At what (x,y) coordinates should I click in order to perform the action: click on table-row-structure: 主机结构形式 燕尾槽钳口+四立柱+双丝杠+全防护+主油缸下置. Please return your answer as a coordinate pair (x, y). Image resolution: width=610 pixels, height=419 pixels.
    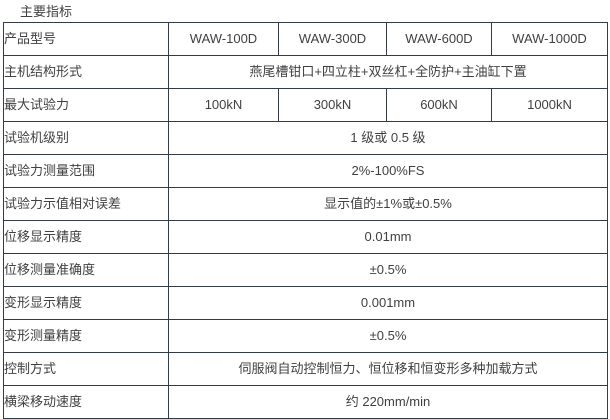
    Looking at the image, I should click on (305, 72).